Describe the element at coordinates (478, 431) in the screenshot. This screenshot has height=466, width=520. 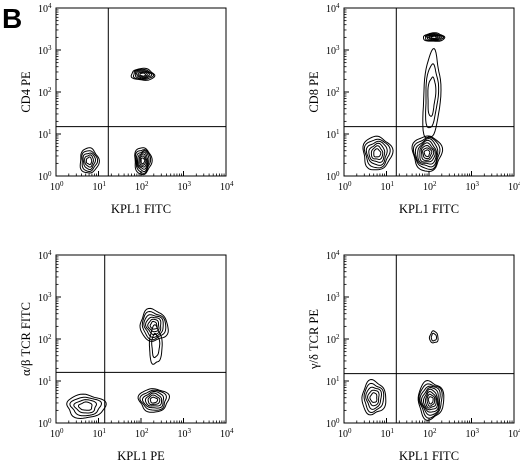
I see `x-tick-exponent: 3` at that location.